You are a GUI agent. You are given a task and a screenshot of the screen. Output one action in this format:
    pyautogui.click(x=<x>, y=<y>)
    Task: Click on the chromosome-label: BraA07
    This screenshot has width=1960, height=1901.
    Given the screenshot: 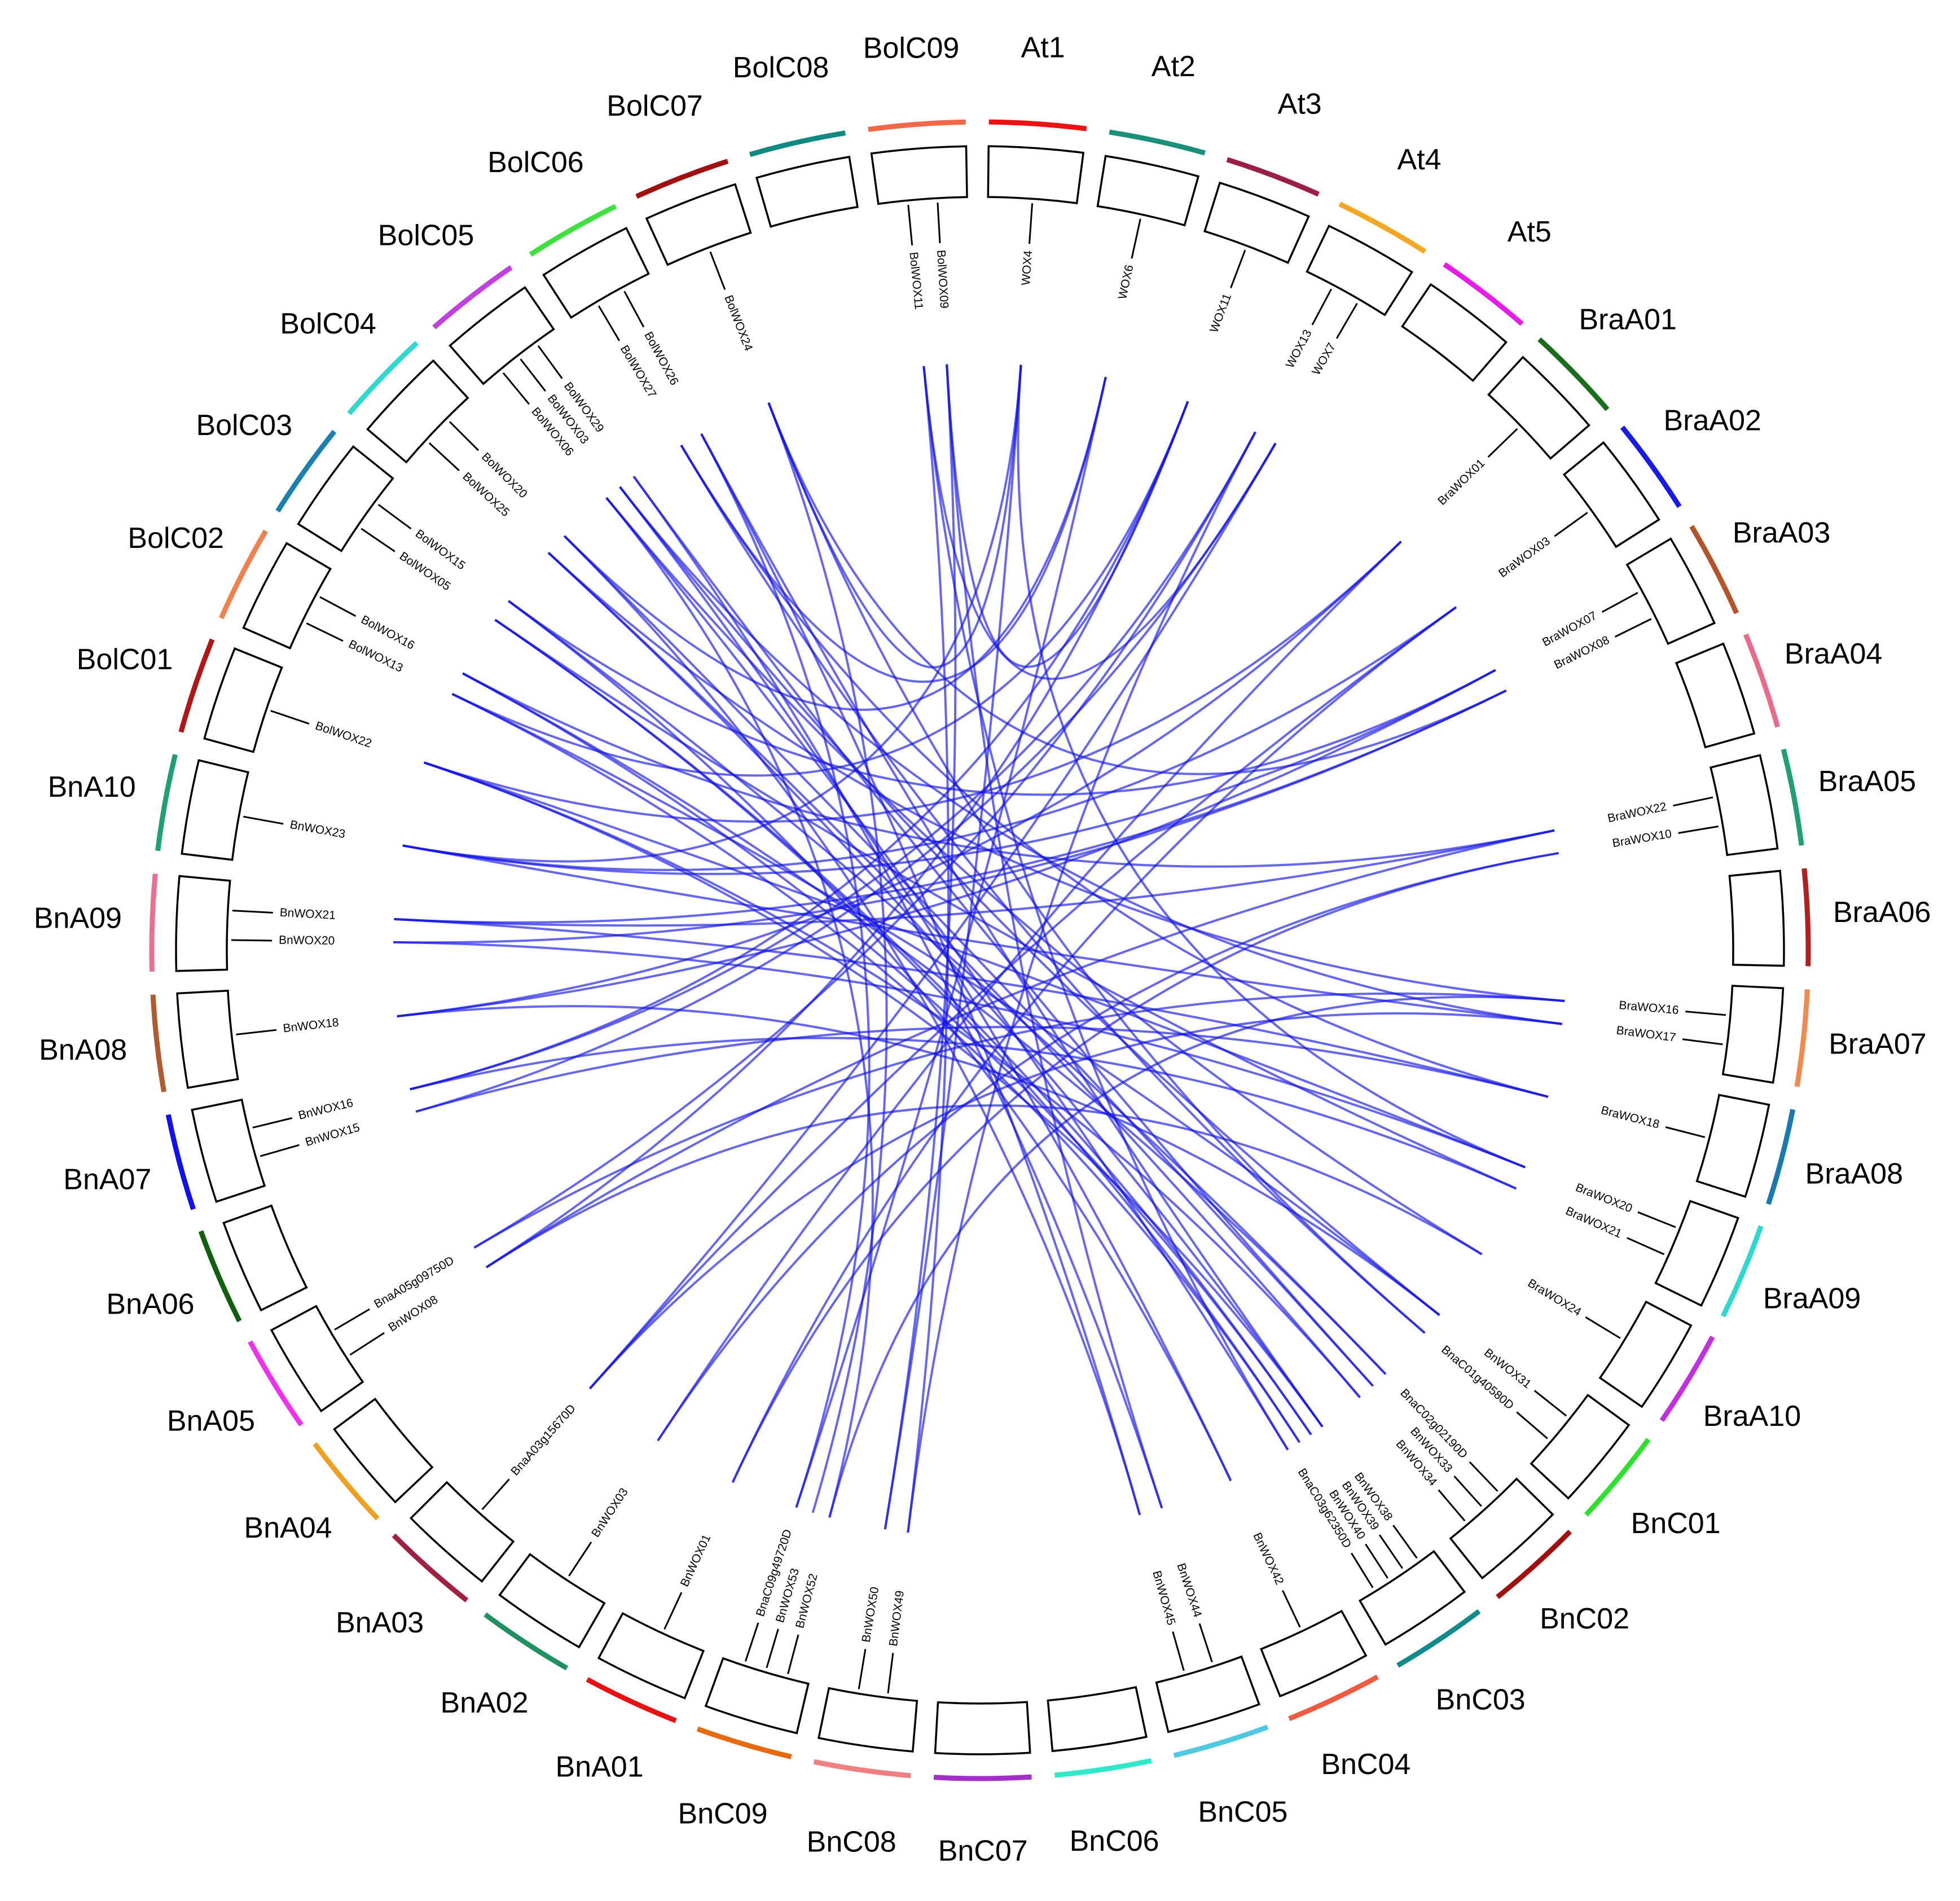 What is the action you would take?
    pyautogui.click(x=1877, y=1044)
    